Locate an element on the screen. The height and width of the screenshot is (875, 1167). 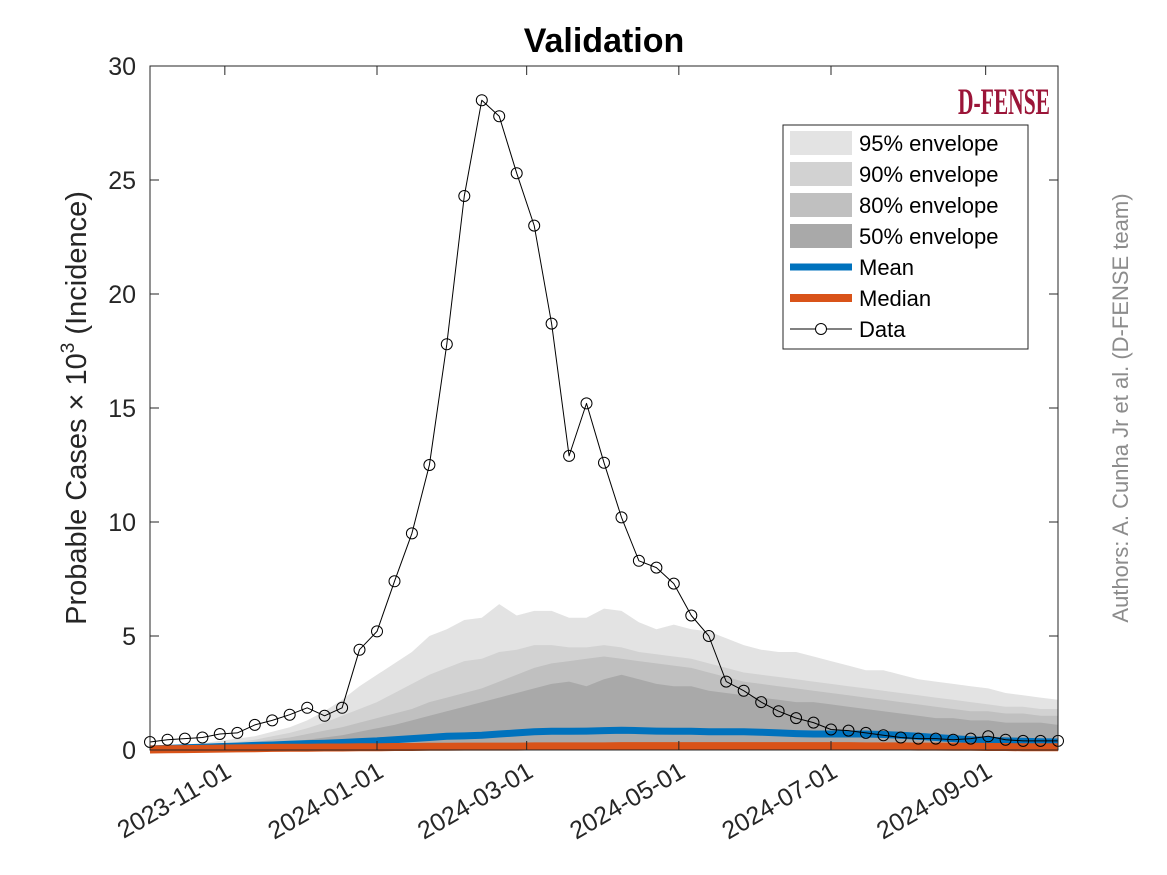
y-tick-label: 15 is located at coordinates (122, 409).